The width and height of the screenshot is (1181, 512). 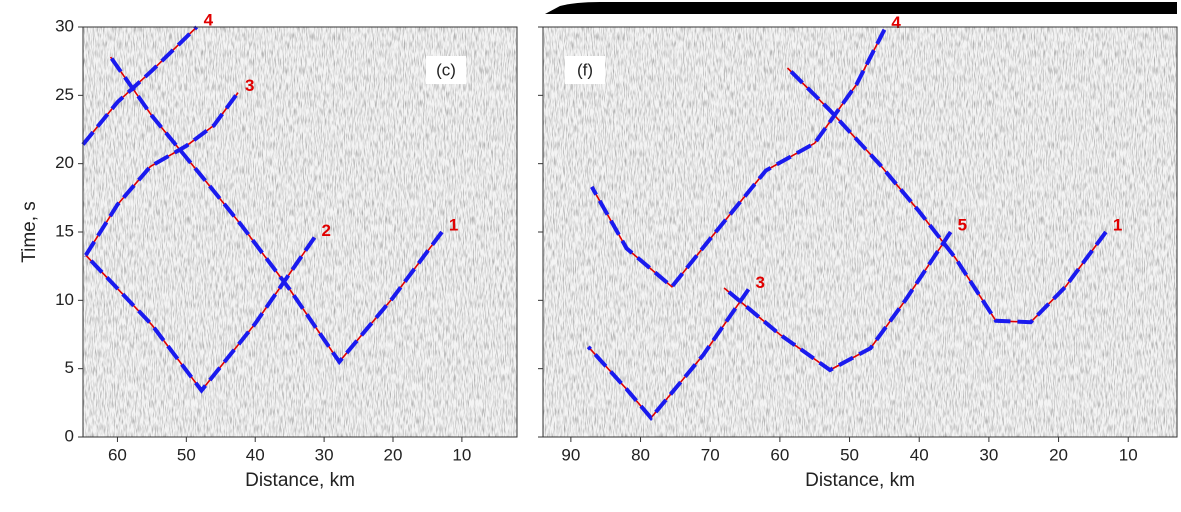 What do you see at coordinates (64, 230) in the screenshot?
I see `y-tick-label: 15` at bounding box center [64, 230].